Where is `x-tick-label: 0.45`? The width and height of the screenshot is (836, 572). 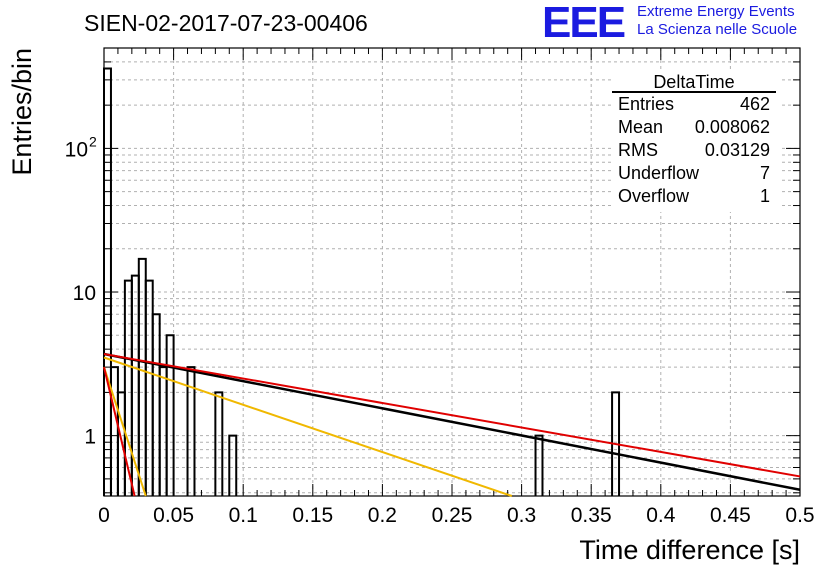
x-tick-label: 0.45 is located at coordinates (730, 515).